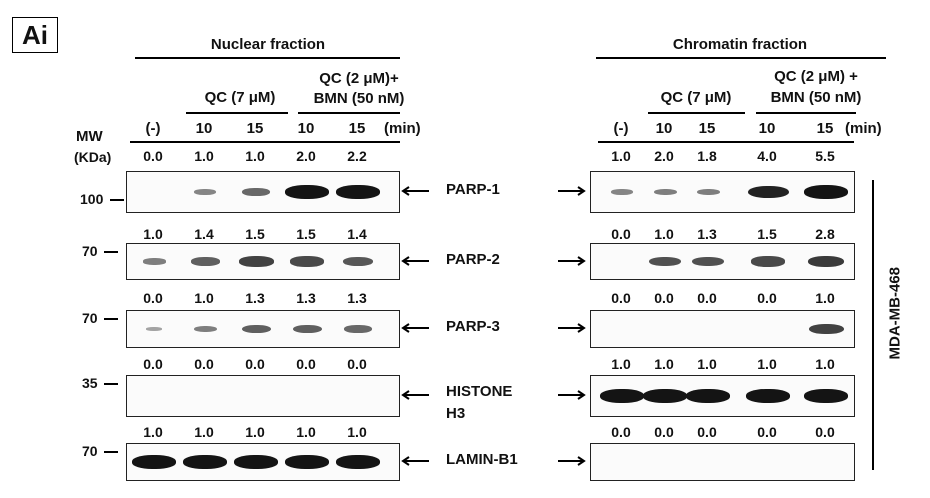  What do you see at coordinates (349, 113) in the screenshot?
I see `nuclear-combo-line` at bounding box center [349, 113].